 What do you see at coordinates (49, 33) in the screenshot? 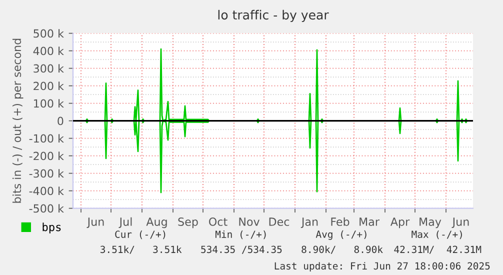
I see `y-tick-label: 500 k` at bounding box center [49, 33].